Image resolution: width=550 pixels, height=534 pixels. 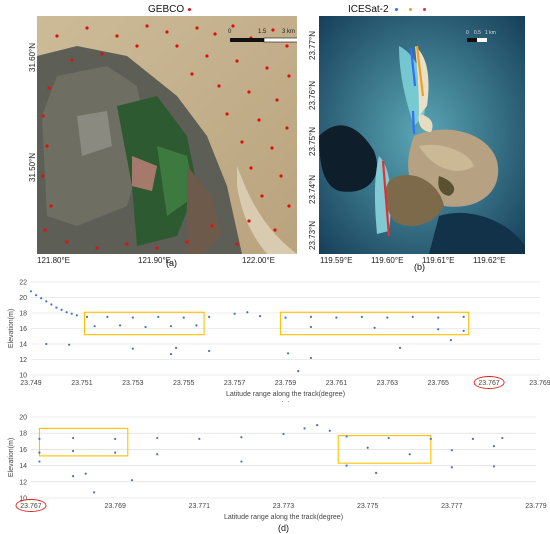 I want to click on map-a-scale-label-0: 0, so click(x=230, y=32).